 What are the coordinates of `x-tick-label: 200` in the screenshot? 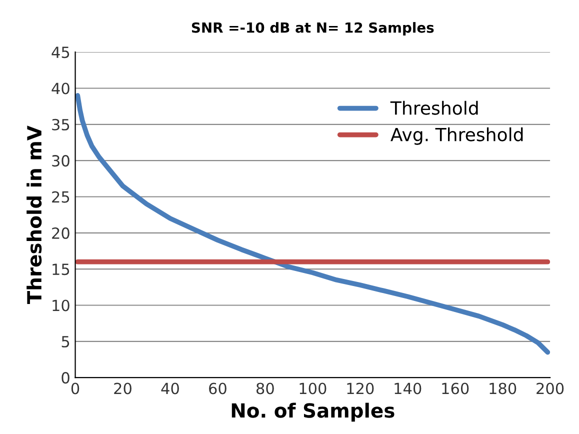 It's located at (550, 388).